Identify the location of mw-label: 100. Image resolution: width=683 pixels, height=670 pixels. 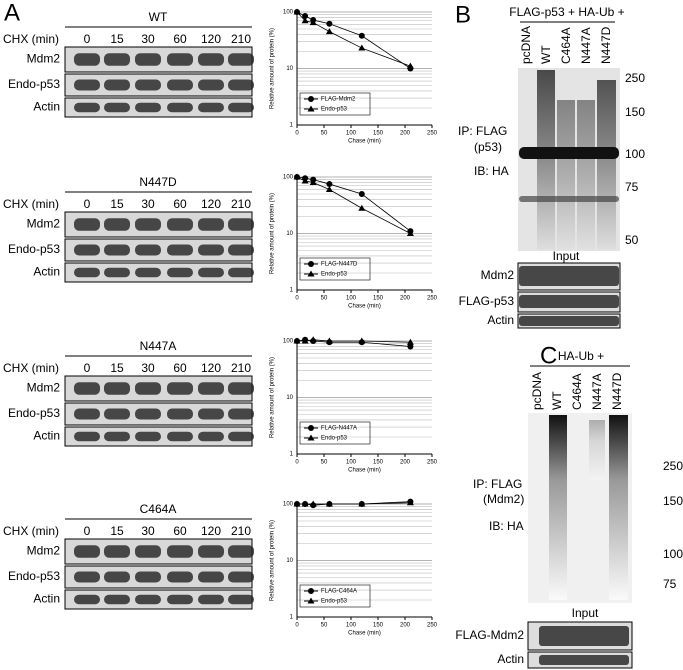
(635, 154).